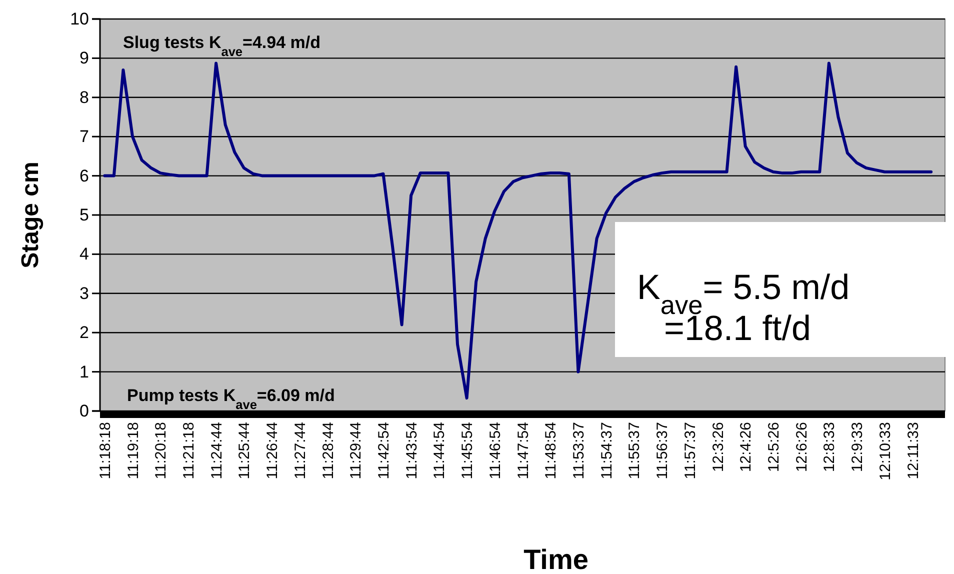  What do you see at coordinates (913, 451) in the screenshot?
I see `x-tick-label: 12:11:33` at bounding box center [913, 451].